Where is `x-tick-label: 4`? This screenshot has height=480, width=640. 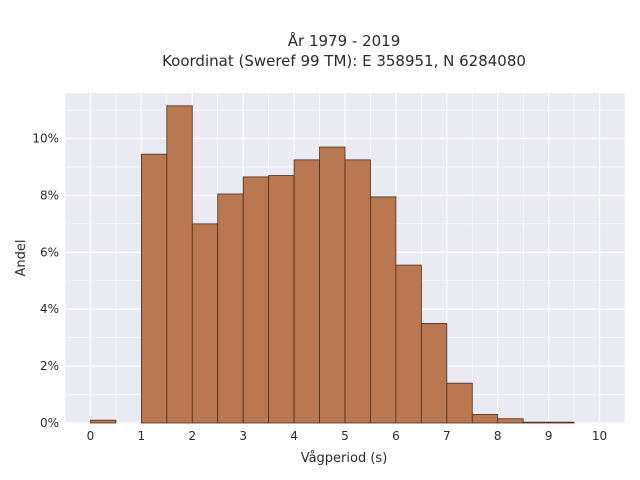 x-tick-label: 4 is located at coordinates (294, 436).